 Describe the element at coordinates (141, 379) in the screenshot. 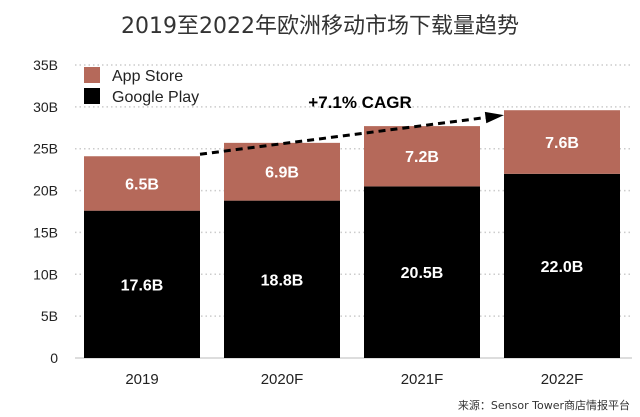

I see `x-tick-label: 2019` at that location.